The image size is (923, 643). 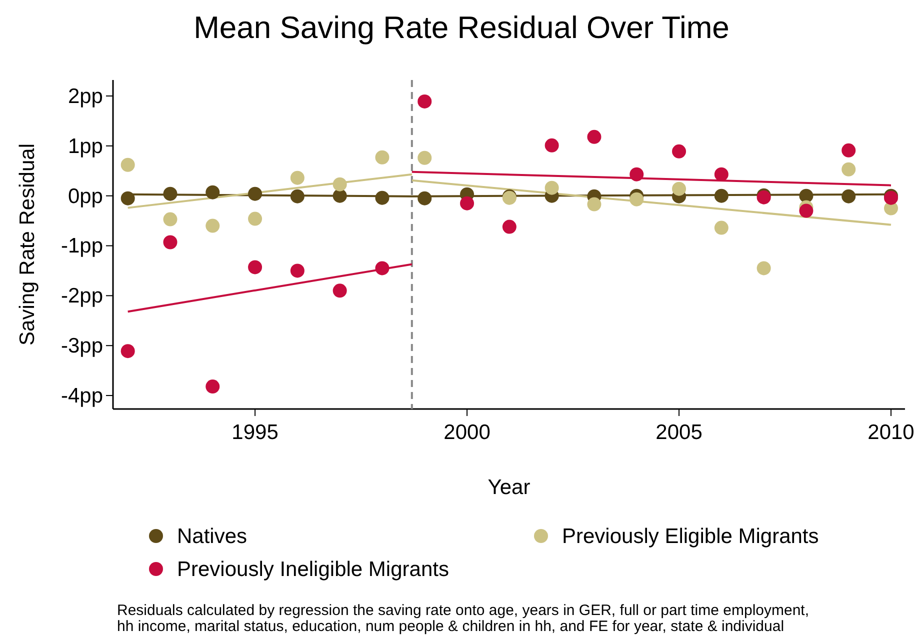 What do you see at coordinates (27, 245) in the screenshot?
I see `y-axis-title: Saving Rate Residual` at bounding box center [27, 245].